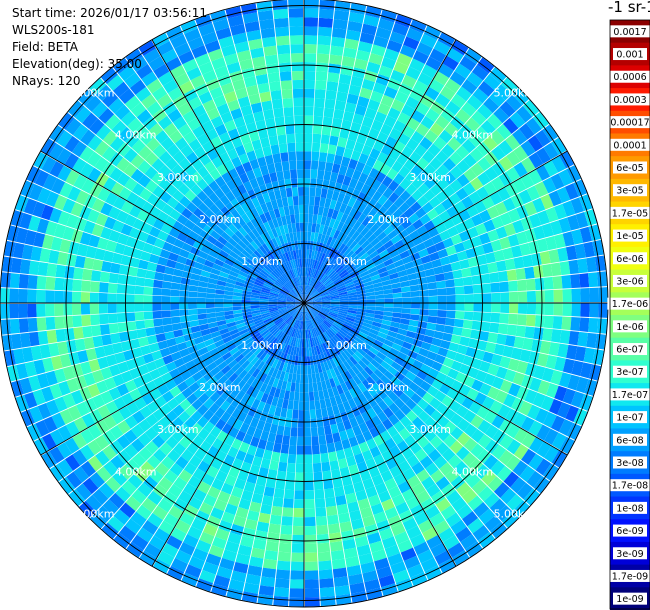 The height and width of the screenshot is (610, 650). What do you see at coordinates (630, 99) in the screenshot?
I see `colorbar-tick-box` at bounding box center [630, 99].